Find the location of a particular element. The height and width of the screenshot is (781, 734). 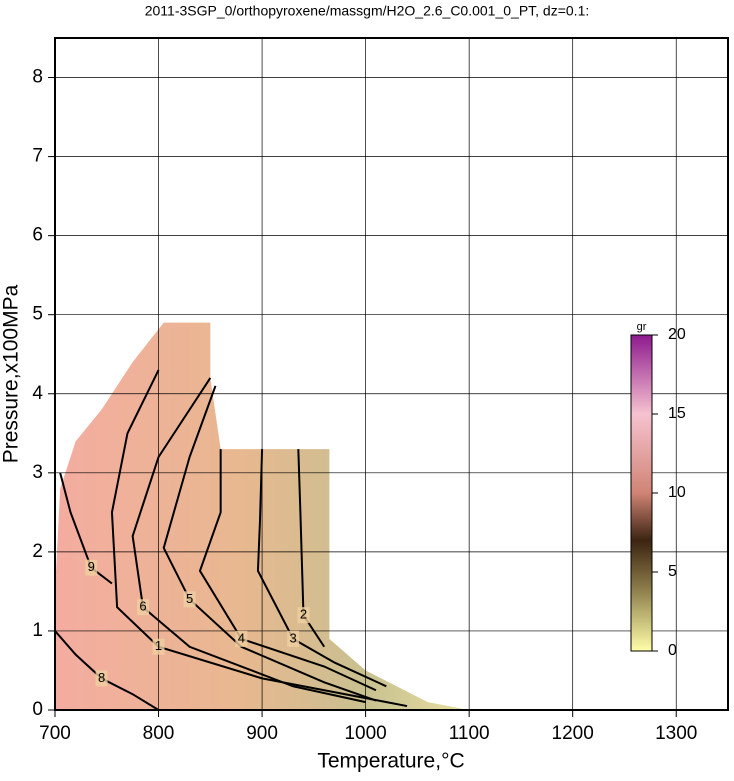

contour-label: 1 is located at coordinates (158, 645).